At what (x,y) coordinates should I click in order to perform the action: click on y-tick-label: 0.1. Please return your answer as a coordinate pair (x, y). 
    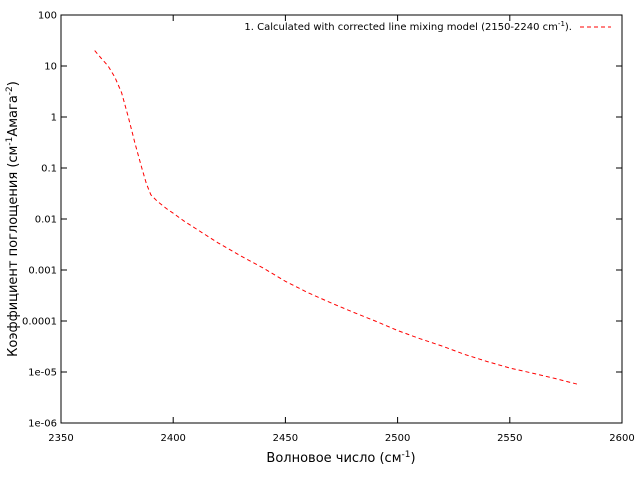
    Looking at the image, I should click on (49, 169).